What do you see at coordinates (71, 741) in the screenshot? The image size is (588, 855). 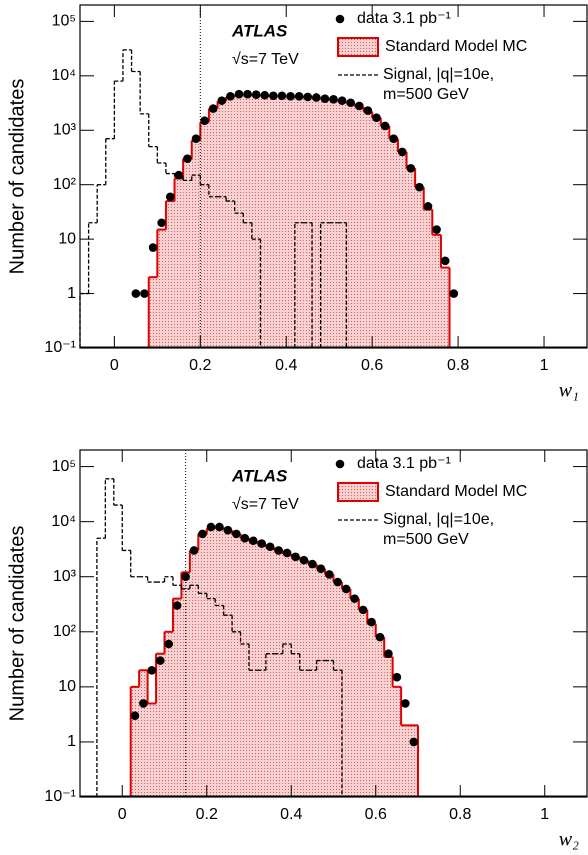 I see `y-tick-label: 1` at bounding box center [71, 741].